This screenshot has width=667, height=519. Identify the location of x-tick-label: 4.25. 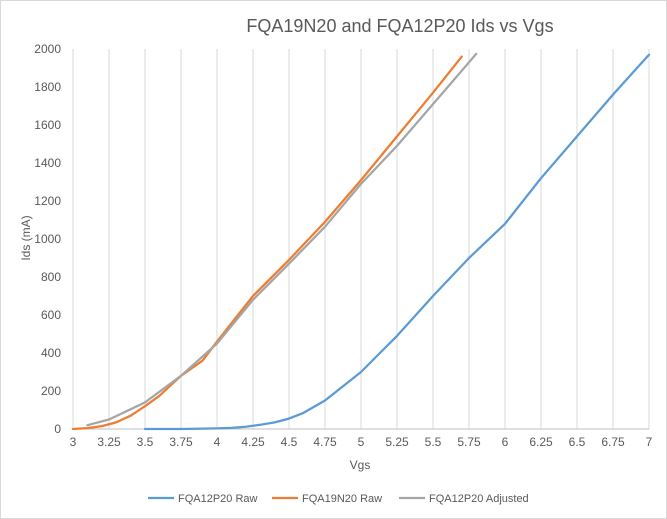
(253, 442).